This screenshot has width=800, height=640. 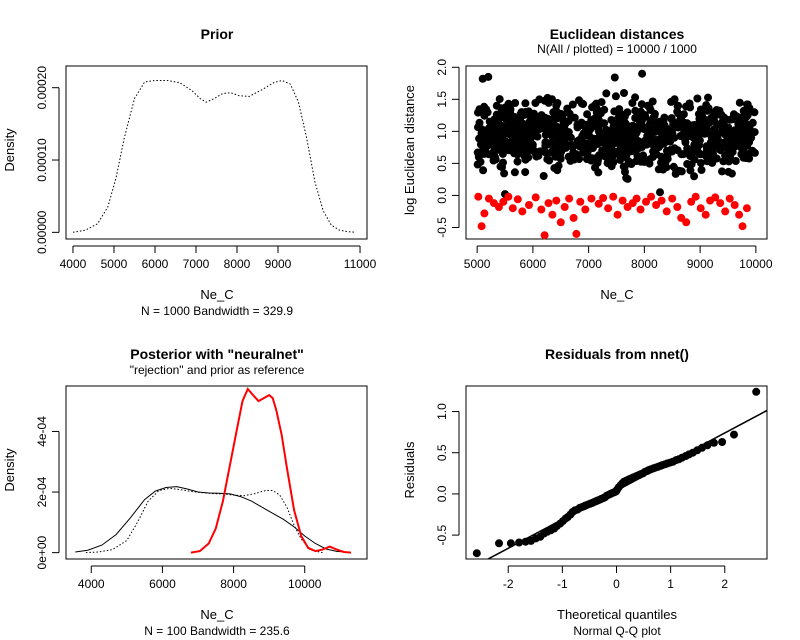 I want to click on prior-x-tick-label: 8000, so click(x=237, y=264).